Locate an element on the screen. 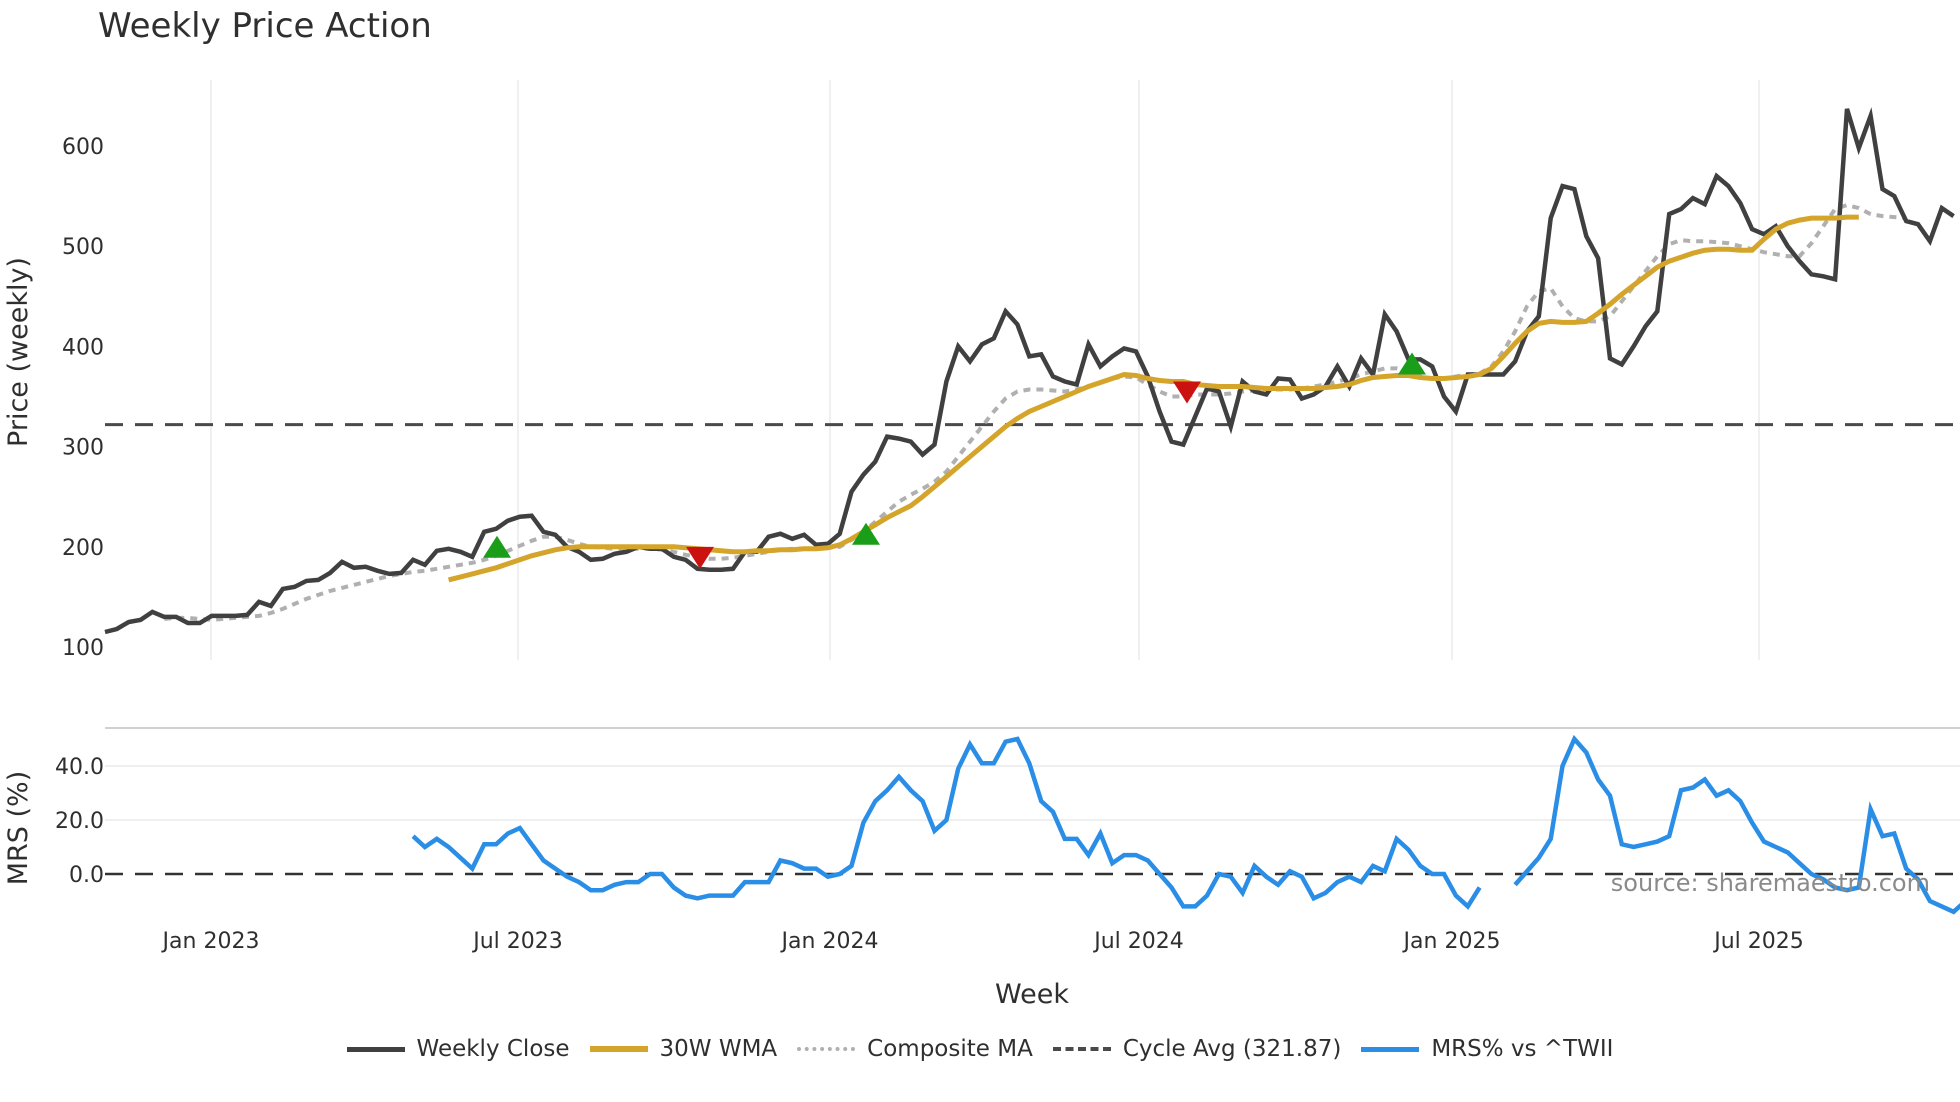 The height and width of the screenshot is (1102, 1960). mrs-y-axis-label: MRS (%) is located at coordinates (18, 828).